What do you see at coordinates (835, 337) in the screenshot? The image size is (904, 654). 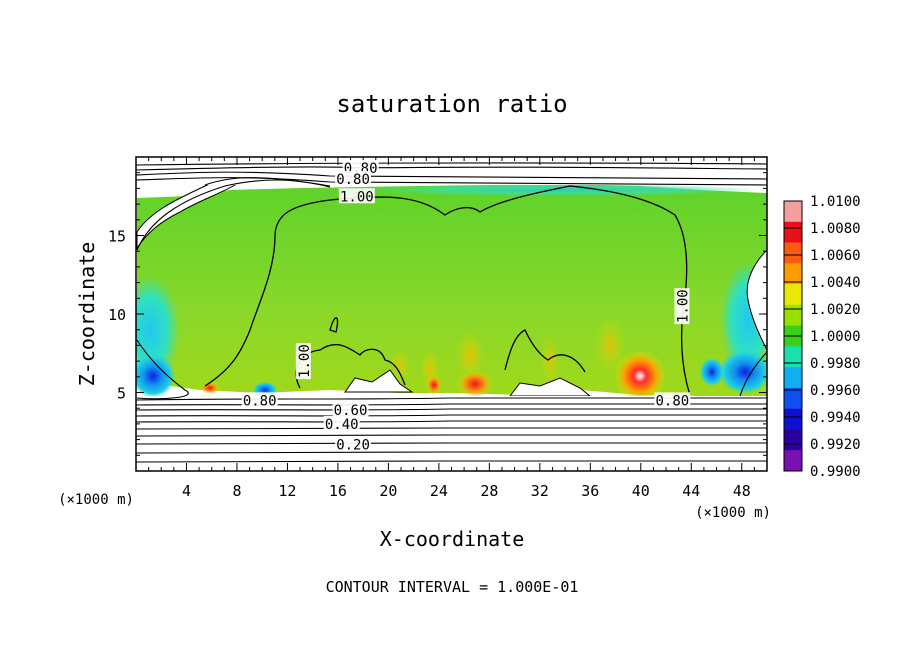 I see `colorbar-label: 1.0000` at bounding box center [835, 337].